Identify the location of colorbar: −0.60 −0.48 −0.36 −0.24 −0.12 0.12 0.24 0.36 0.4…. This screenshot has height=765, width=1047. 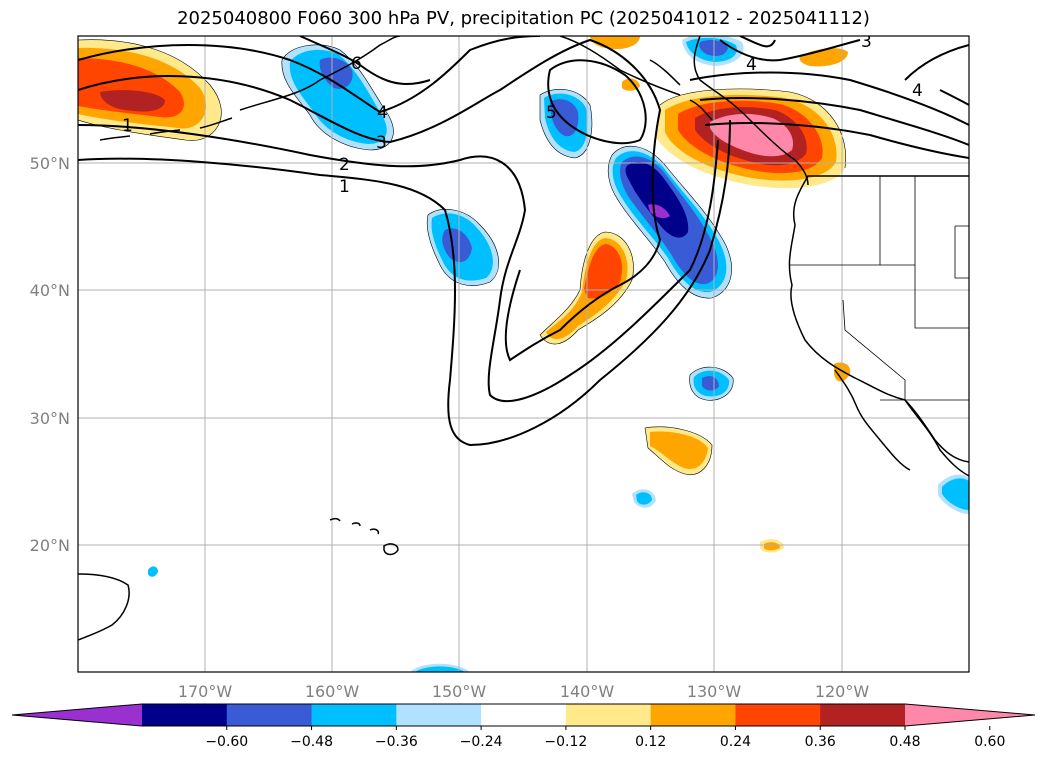
(523, 726).